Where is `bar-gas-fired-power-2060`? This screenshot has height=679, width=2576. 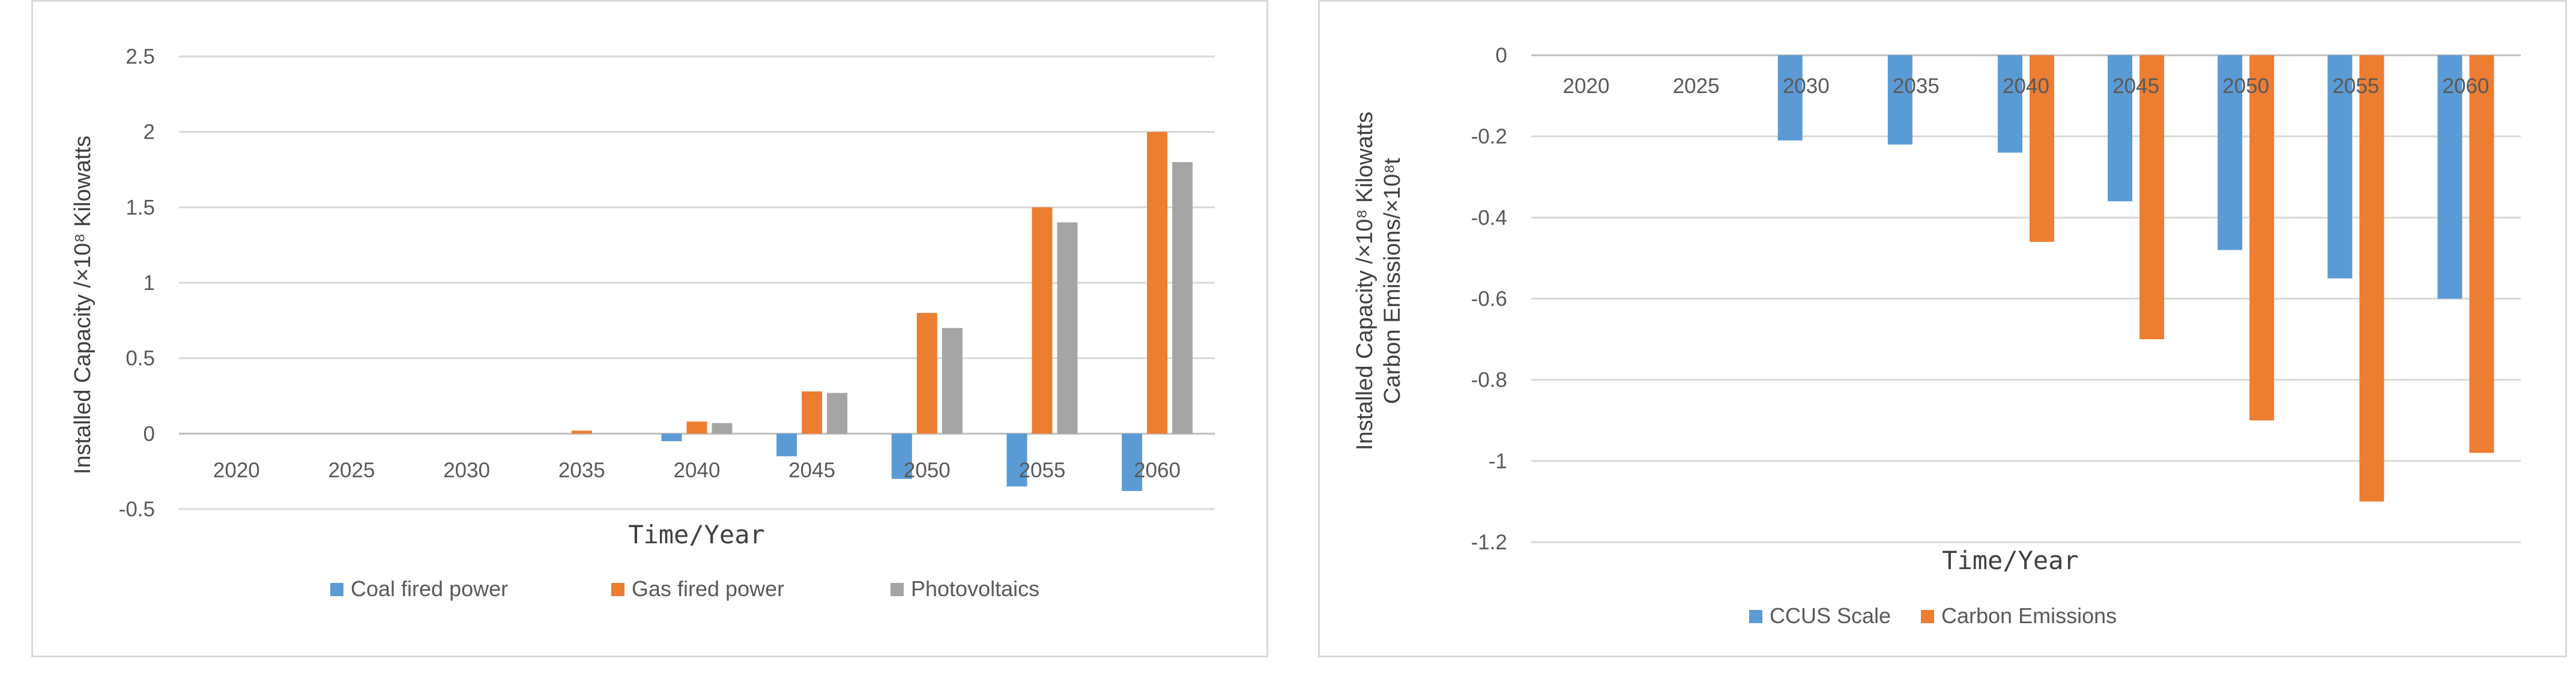 bar-gas-fired-power-2060 is located at coordinates (1157, 282).